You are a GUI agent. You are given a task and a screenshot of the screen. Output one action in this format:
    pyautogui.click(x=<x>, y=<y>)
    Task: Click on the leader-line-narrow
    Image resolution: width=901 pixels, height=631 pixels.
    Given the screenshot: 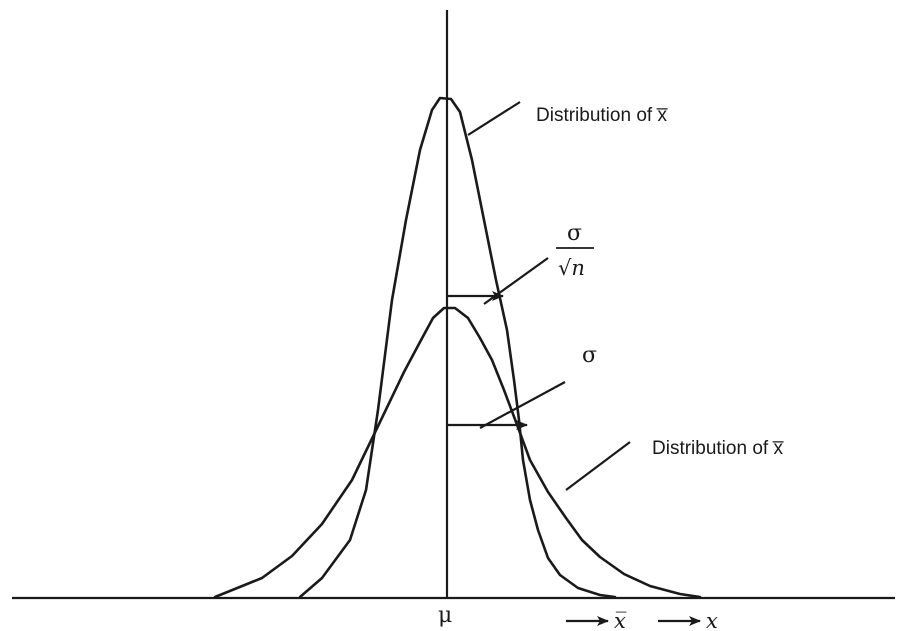 What is the action you would take?
    pyautogui.click(x=494, y=118)
    